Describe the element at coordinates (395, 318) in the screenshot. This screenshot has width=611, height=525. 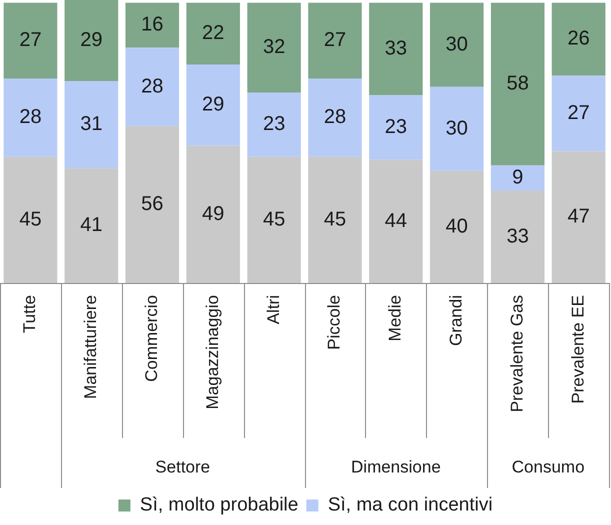
I see `x-tick-label: Medie` at that location.